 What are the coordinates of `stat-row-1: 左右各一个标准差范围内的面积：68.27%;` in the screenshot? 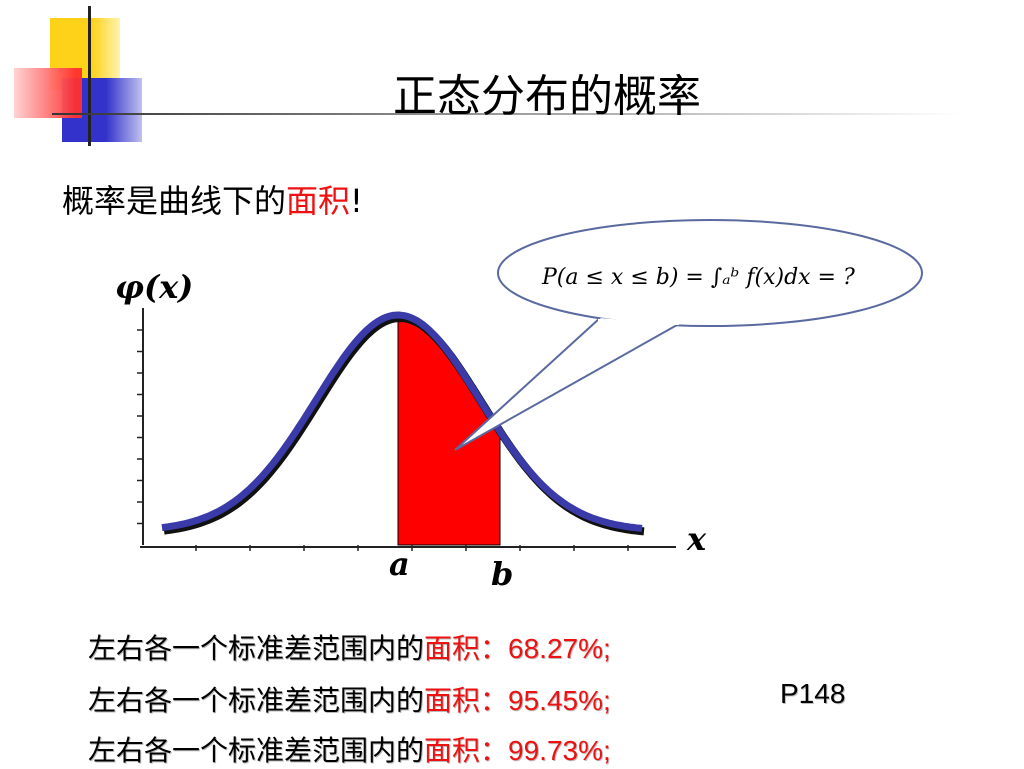 It's located at (349, 647).